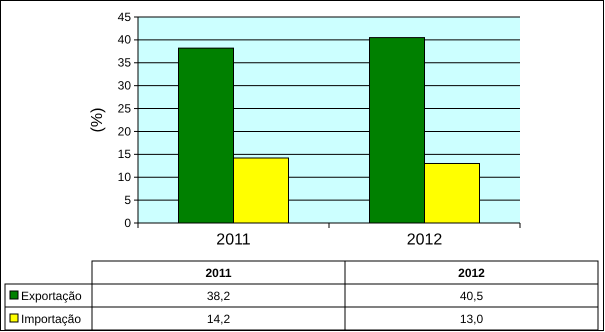 The width and height of the screenshot is (605, 332). Describe the element at coordinates (471, 273) in the screenshot. I see `category-label: 2012` at that location.